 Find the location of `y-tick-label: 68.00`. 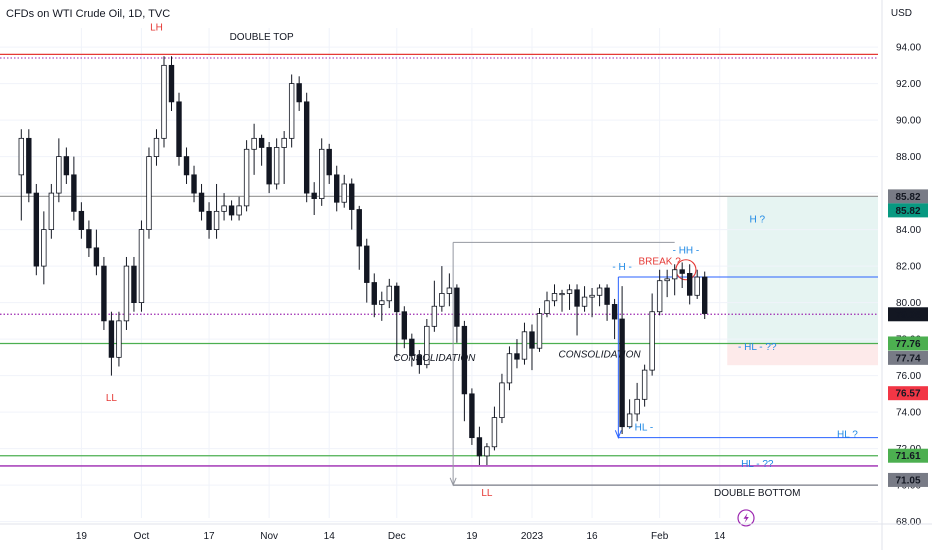

y-tick-label: 68.00 is located at coordinates (908, 522).